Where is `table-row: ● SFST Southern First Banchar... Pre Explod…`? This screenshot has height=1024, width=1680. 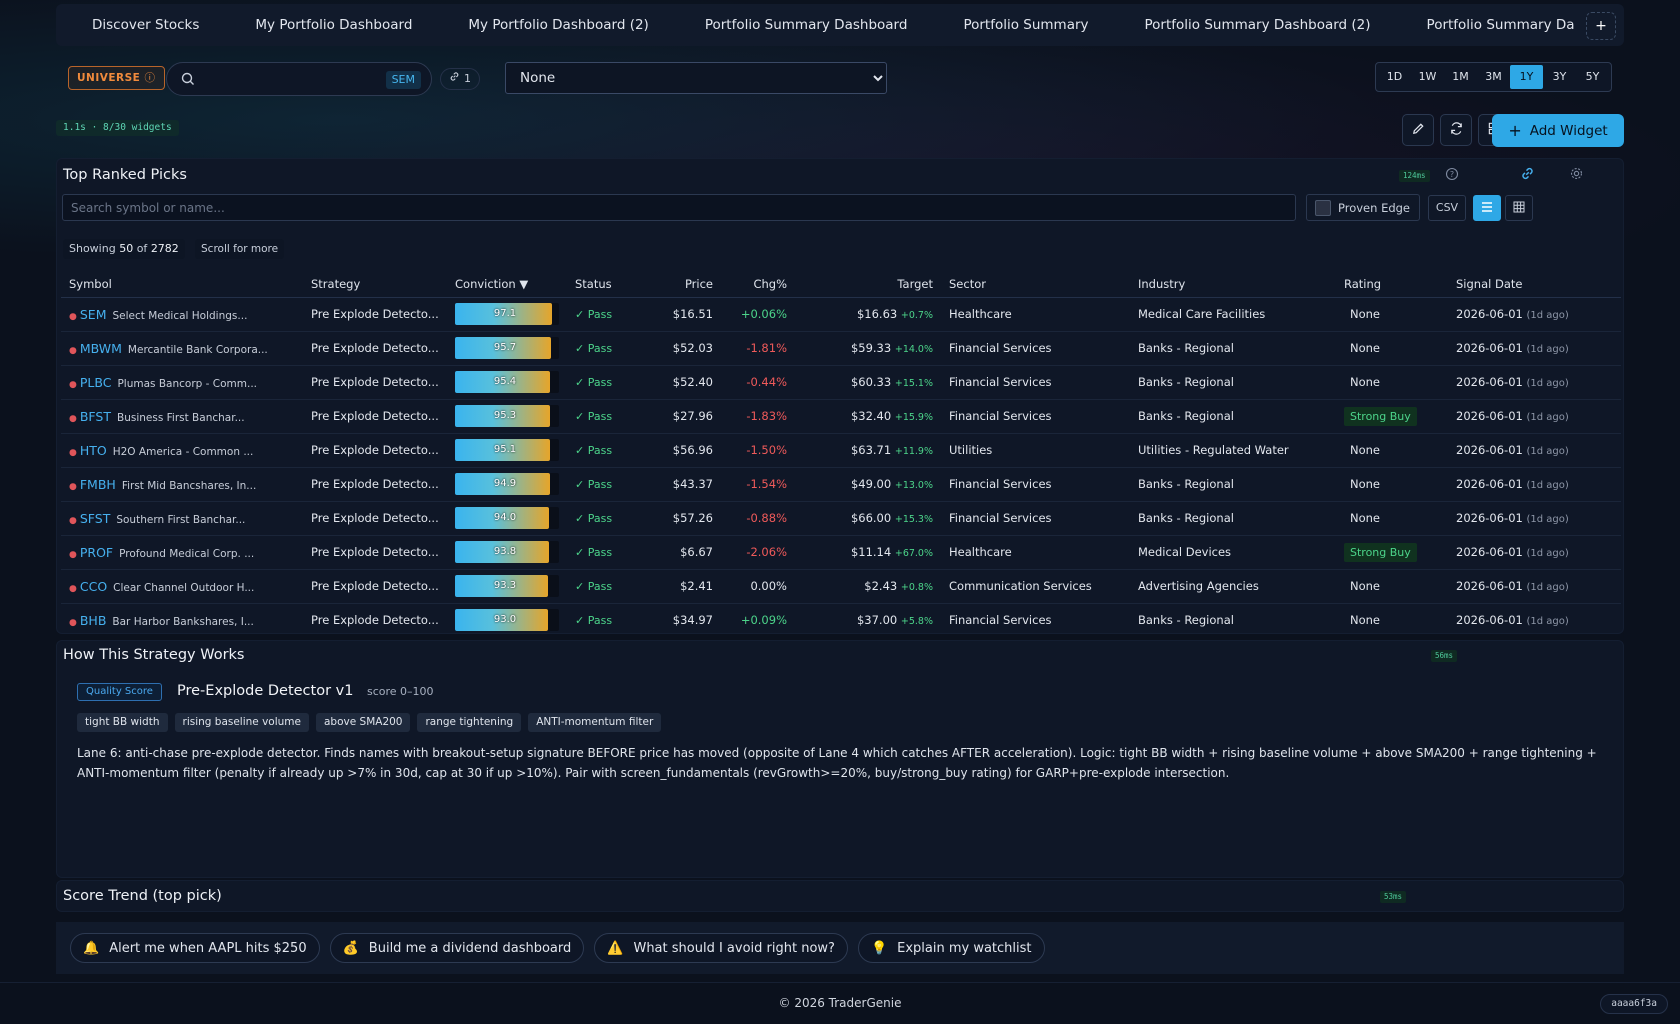
table-row: ● SFST Southern First Banchar... Pre Explod… is located at coordinates (841, 518).